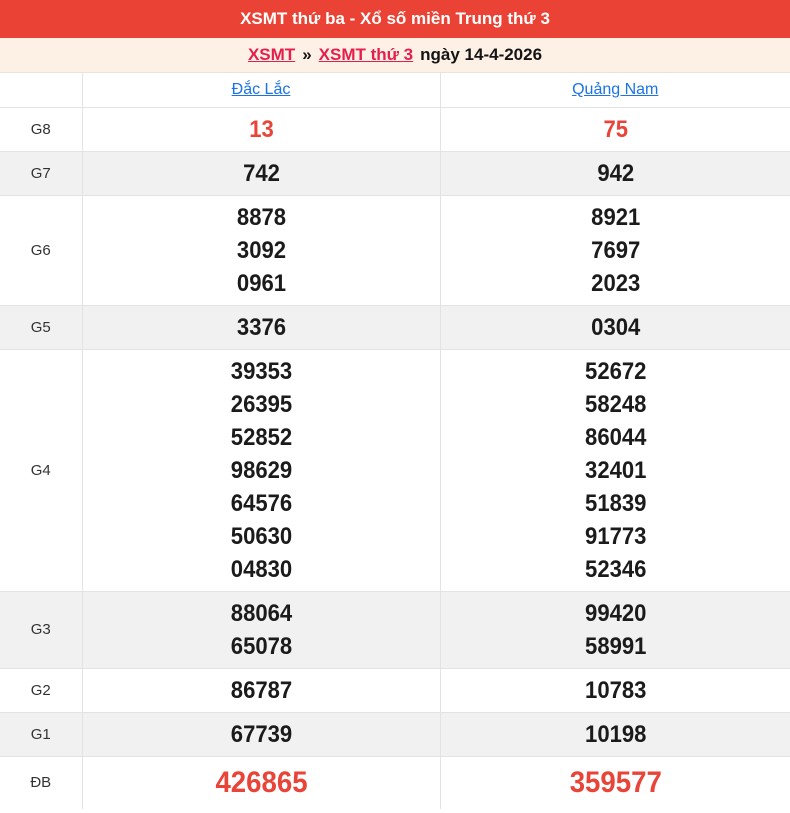 The image size is (790, 813). I want to click on prize-number: 52346, so click(615, 569).